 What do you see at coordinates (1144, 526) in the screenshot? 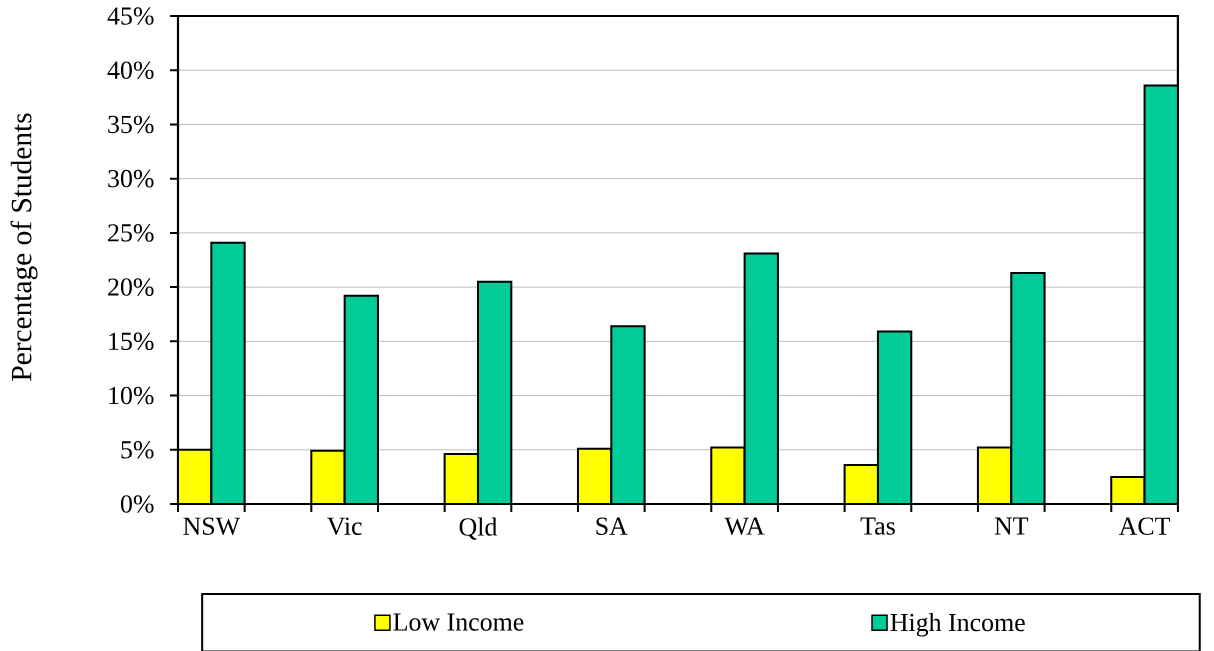
I see `x-tick-label: ACT` at bounding box center [1144, 526].